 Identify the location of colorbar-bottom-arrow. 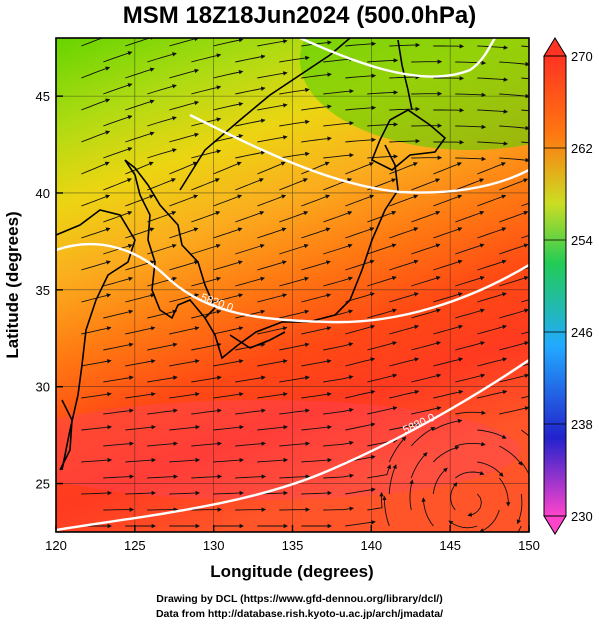
(555, 525).